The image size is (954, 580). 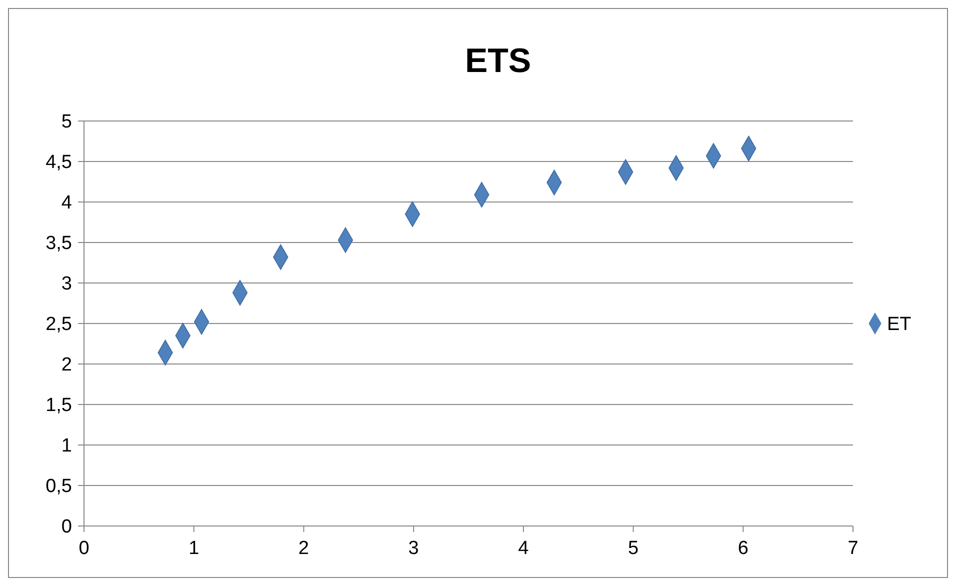 I want to click on x-tick-label: 3, so click(x=413, y=548).